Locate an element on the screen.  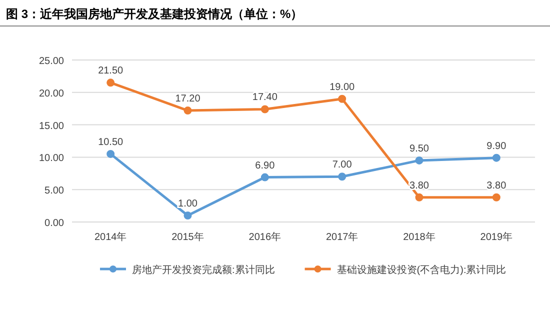
data-label: 17.20 is located at coordinates (188, 99).